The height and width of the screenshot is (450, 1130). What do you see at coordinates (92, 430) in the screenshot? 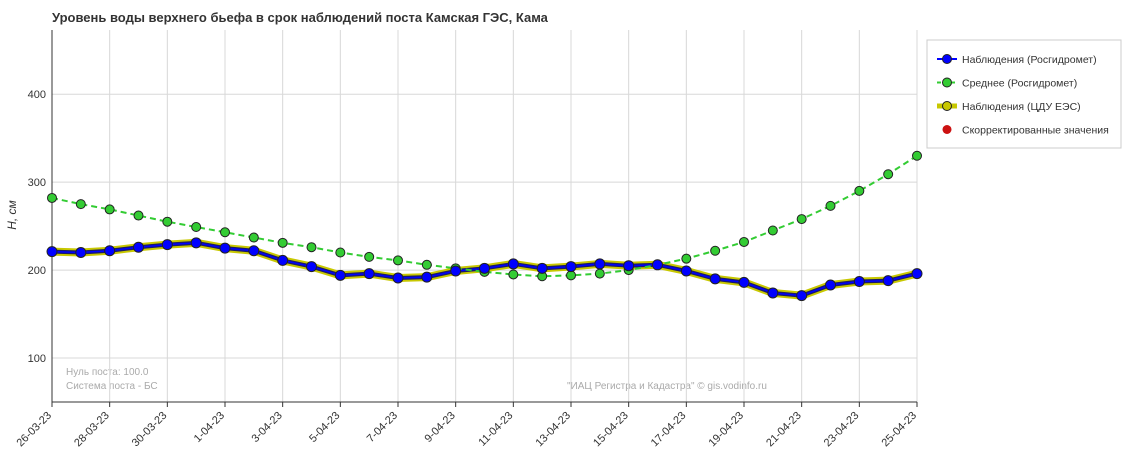
I see `x-tick-label: 28-03-23` at bounding box center [92, 430].